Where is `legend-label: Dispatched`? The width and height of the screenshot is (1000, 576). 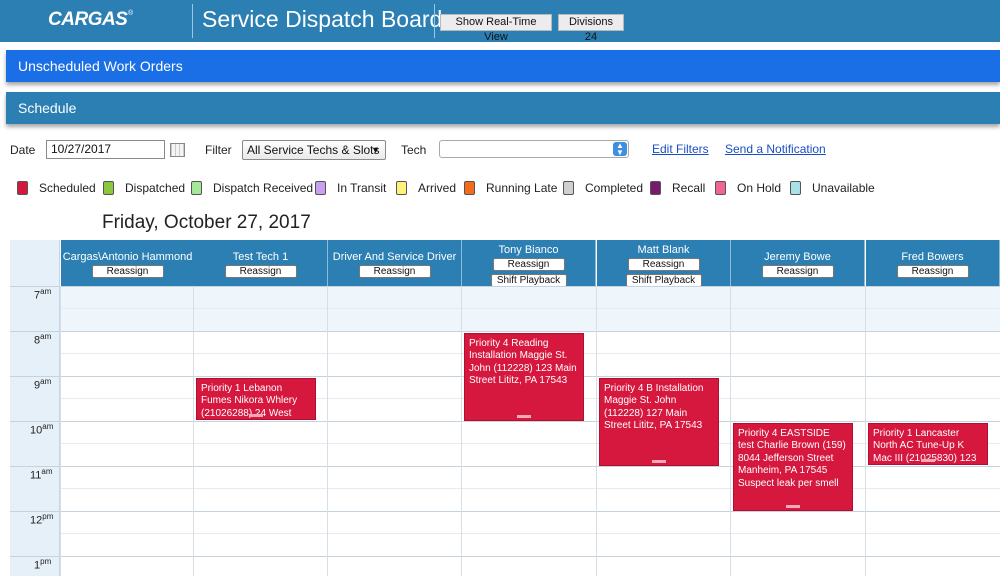 legend-label: Dispatched is located at coordinates (155, 188).